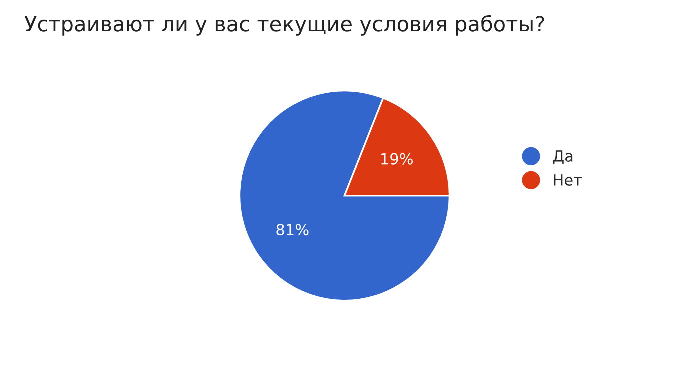  I want to click on legend-label: Да, so click(563, 157).